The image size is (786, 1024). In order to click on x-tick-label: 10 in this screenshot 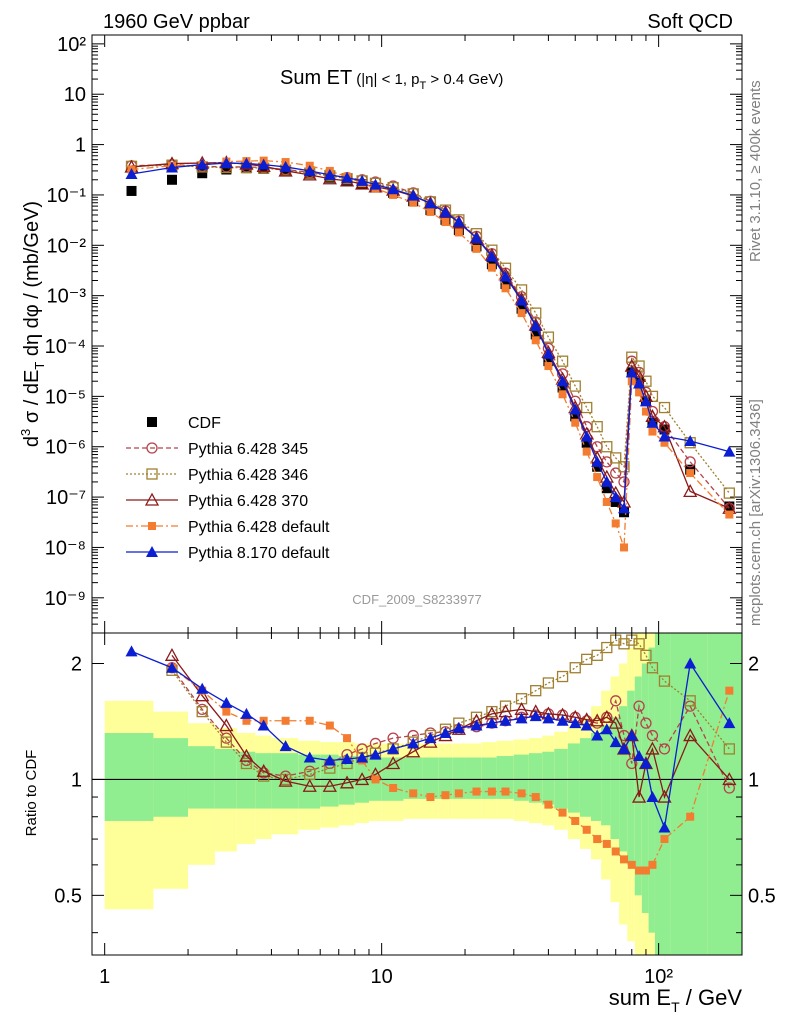, I will do `click(382, 977)`.